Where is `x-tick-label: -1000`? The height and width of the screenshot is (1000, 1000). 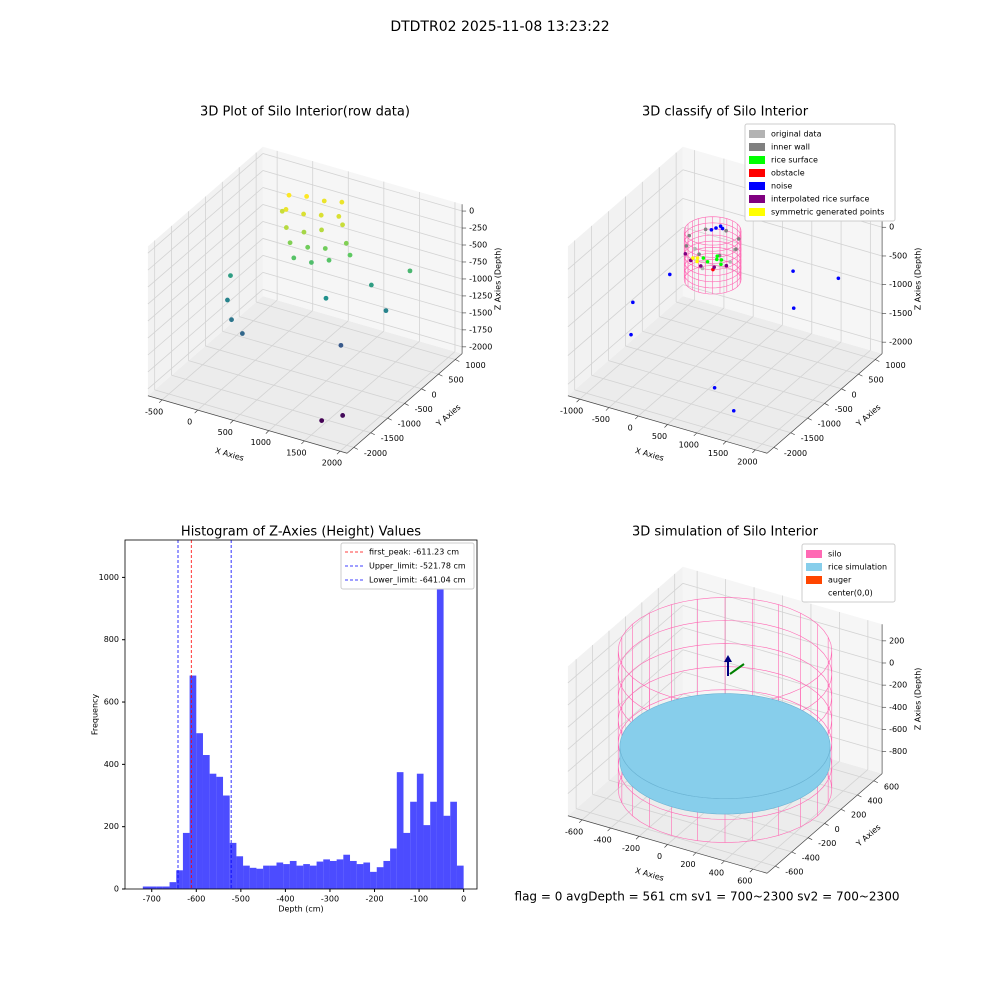 x-tick-label: -1000 is located at coordinates (571, 411).